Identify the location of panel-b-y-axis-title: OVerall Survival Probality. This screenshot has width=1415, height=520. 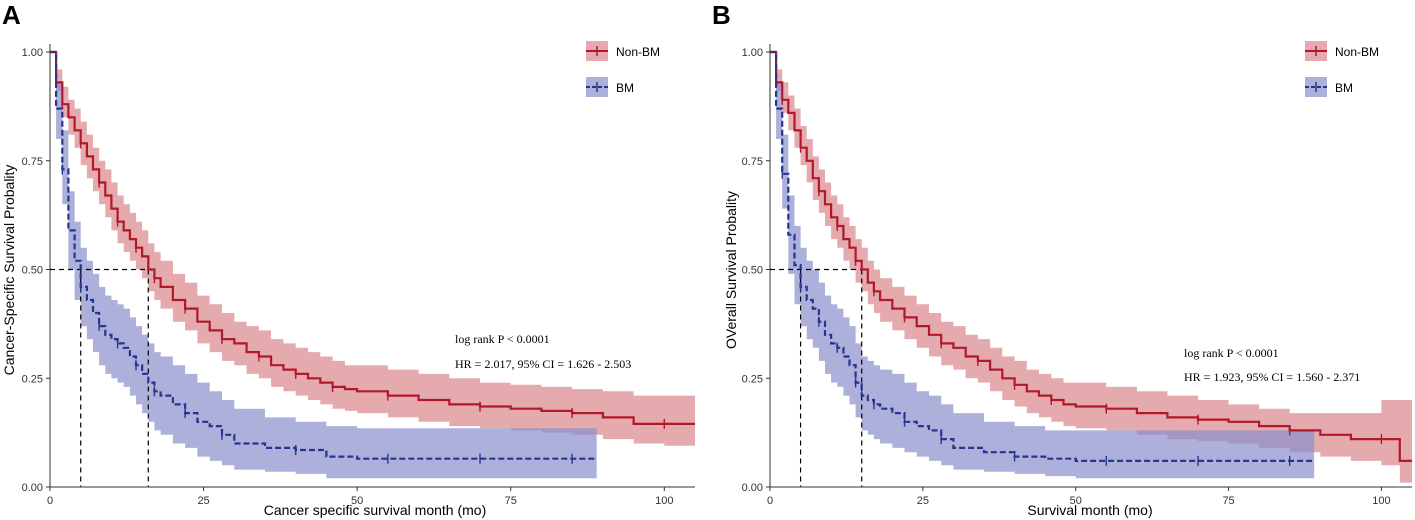
(731, 270).